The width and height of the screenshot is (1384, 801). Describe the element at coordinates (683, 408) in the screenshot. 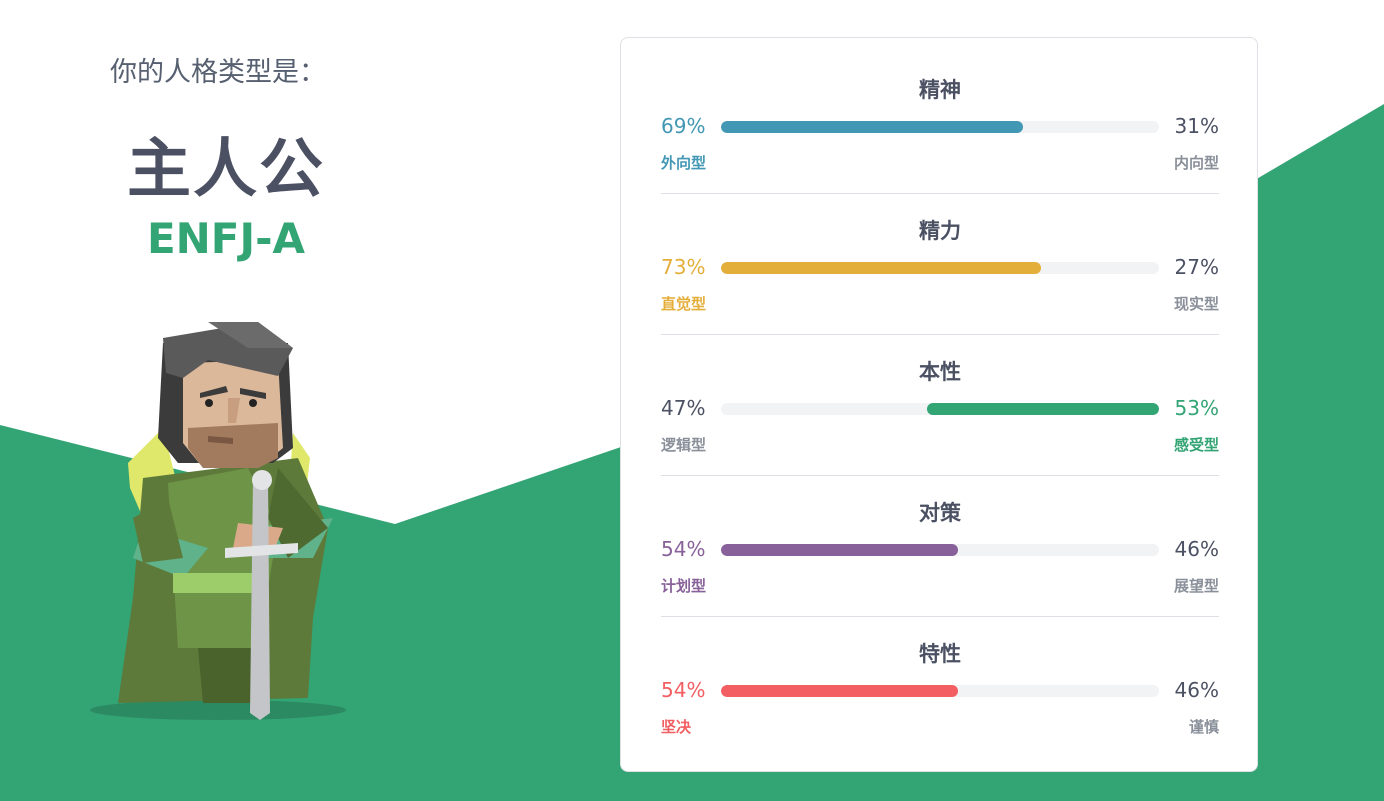

I see `trait-left-percent: 47%` at that location.